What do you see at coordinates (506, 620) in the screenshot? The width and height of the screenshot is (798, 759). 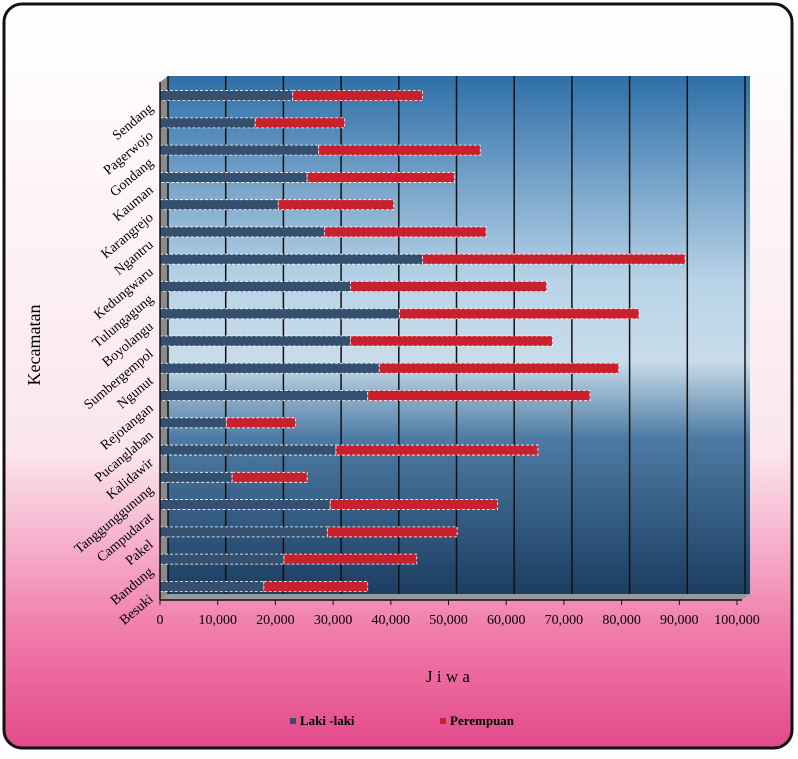 I see `x-tick-label: 60,000` at bounding box center [506, 620].